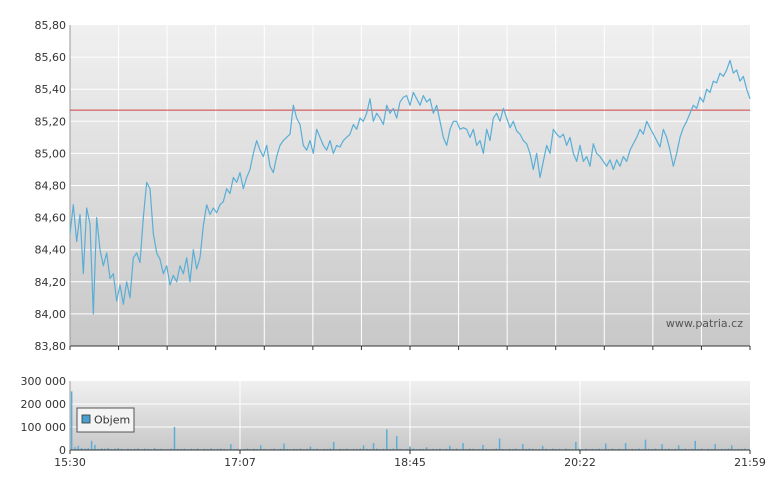 The height and width of the screenshot is (494, 780). I want to click on legend-swatch, so click(86, 419).